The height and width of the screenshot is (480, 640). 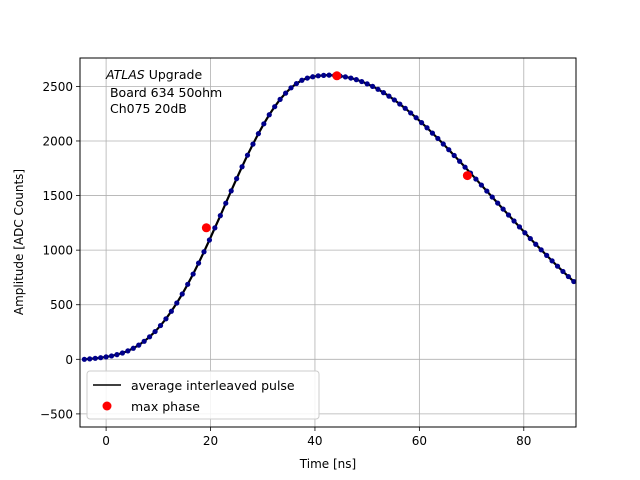 What do you see at coordinates (69, 360) in the screenshot?
I see `y-tick-label: 0` at bounding box center [69, 360].